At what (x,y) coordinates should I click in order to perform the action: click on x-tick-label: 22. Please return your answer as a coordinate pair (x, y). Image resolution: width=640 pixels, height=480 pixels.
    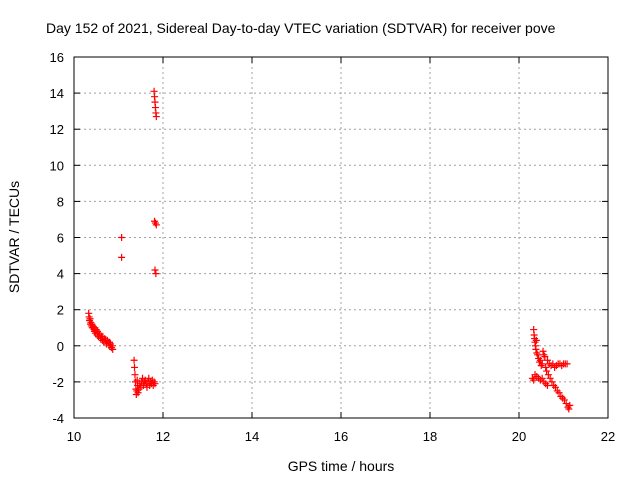
    Looking at the image, I should click on (608, 436).